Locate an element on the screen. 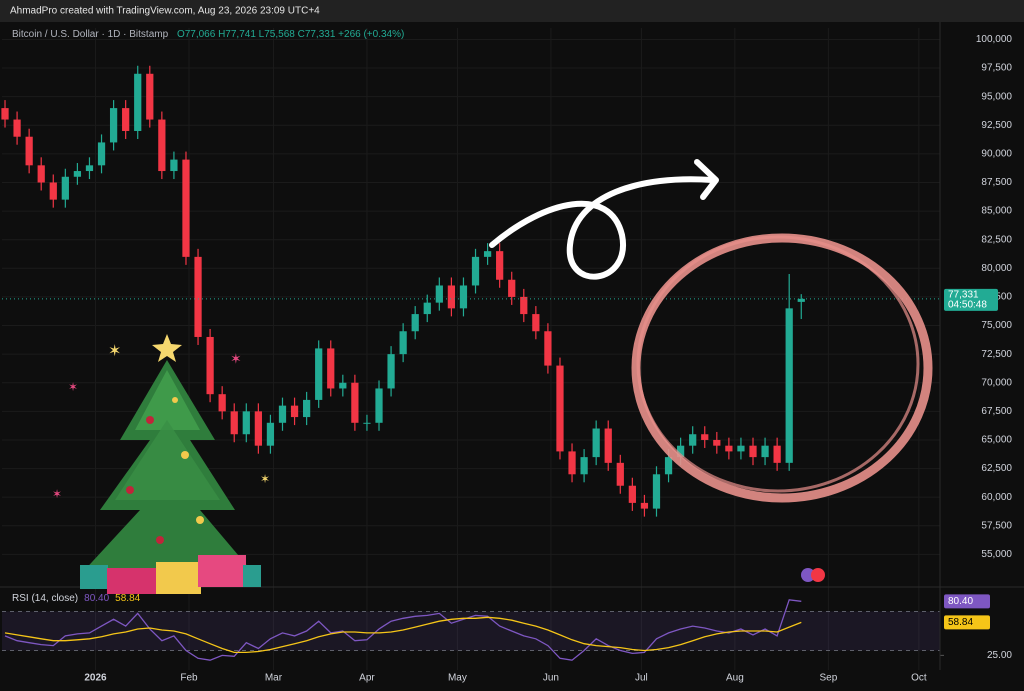 This screenshot has width=1024, height=691. y-tick-label: 95,000 is located at coordinates (996, 96).